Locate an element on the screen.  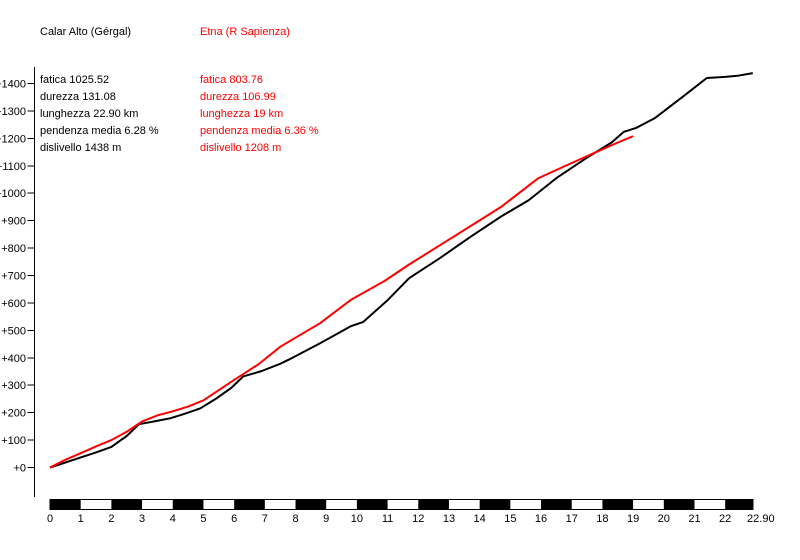
x-tick-label: 4 is located at coordinates (173, 519).